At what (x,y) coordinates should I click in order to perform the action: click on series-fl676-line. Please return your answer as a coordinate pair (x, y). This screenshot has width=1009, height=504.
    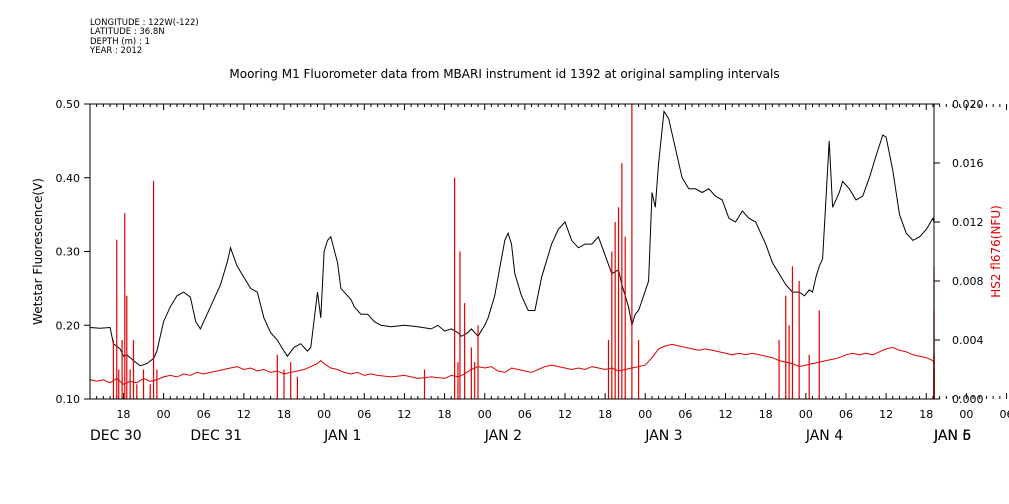
    Looking at the image, I should click on (512, 364).